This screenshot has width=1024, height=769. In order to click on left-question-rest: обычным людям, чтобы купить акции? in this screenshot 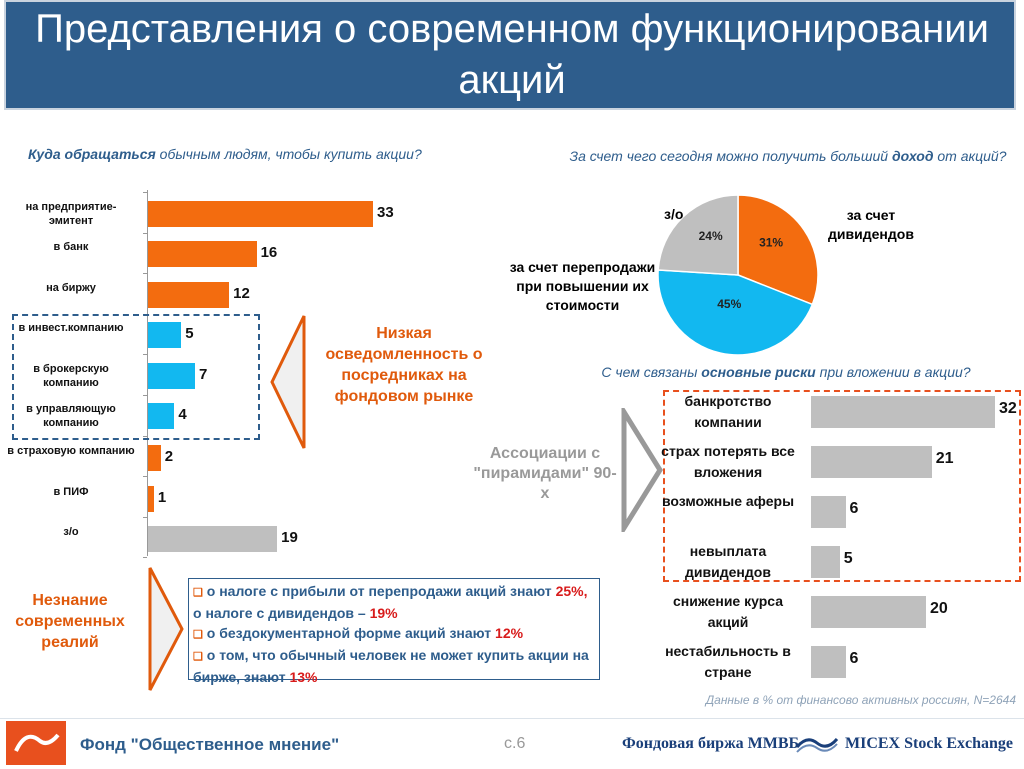, I will do `click(288, 154)`.